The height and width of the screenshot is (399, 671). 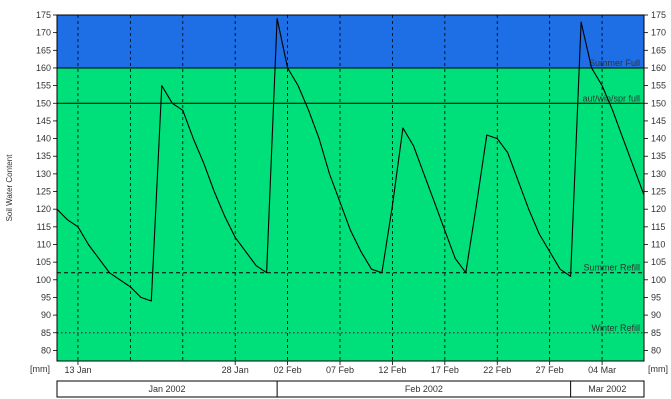 I want to click on y-tick-label-right: 155, so click(x=658, y=86).